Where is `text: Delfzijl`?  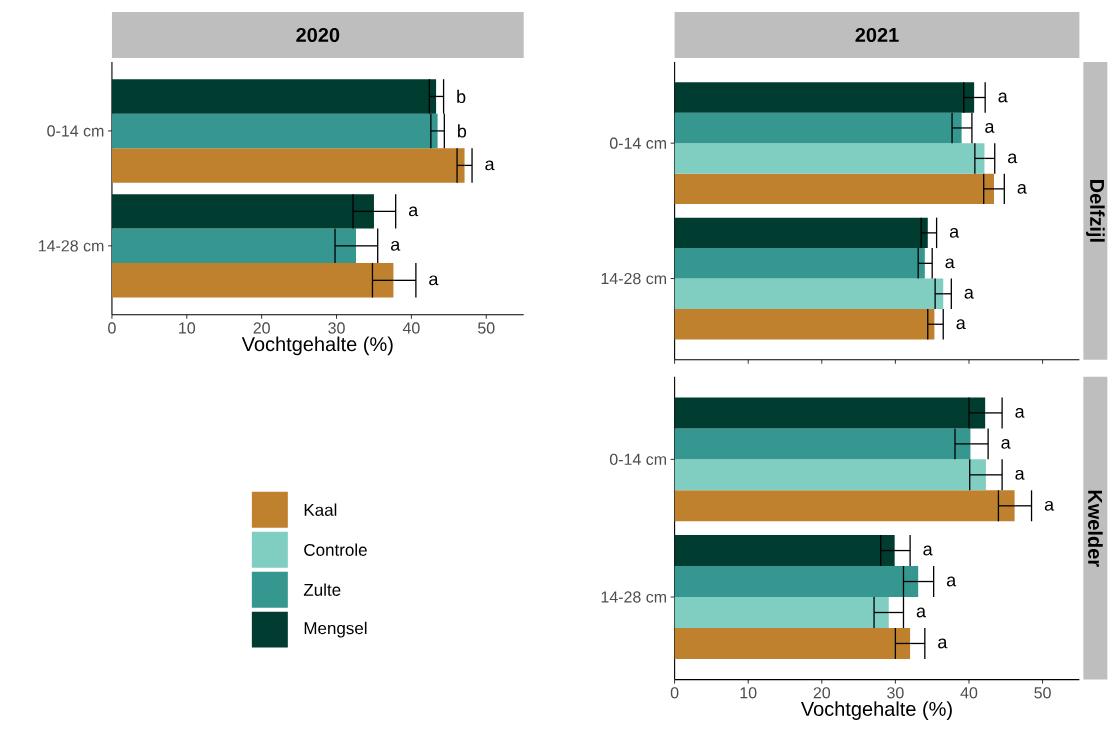
text: Delfzijl is located at coordinates (1095, 211).